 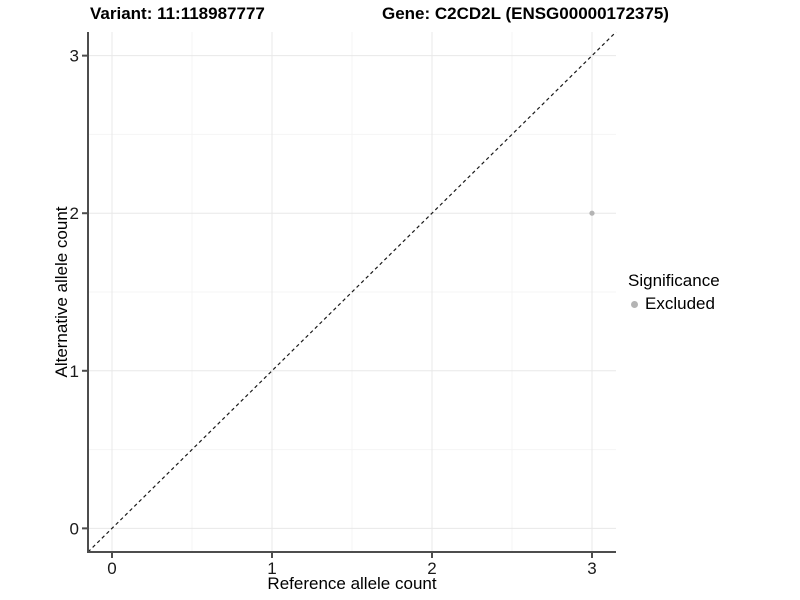 What do you see at coordinates (111, 568) in the screenshot?
I see `x-tick-label: 0` at bounding box center [111, 568].